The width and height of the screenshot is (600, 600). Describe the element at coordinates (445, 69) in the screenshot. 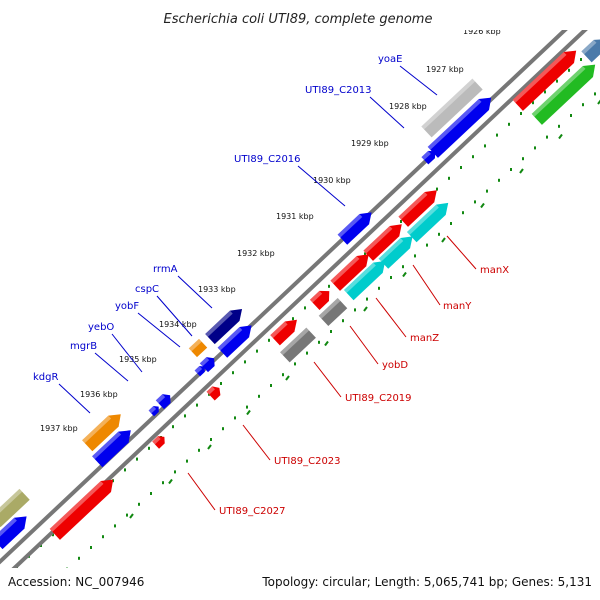

I see `scale-label: 1927 kbp` at that location.